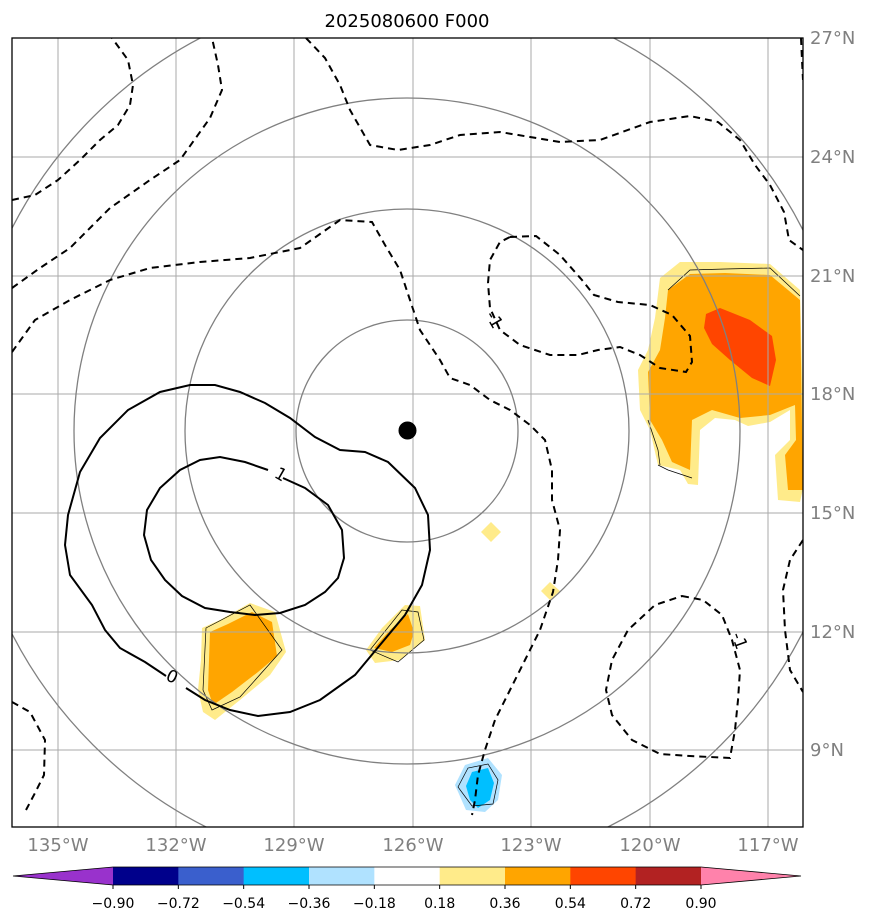 This screenshot has height=924, width=873. What do you see at coordinates (491, 532) in the screenshot?
I see `fill-dot-a` at bounding box center [491, 532].